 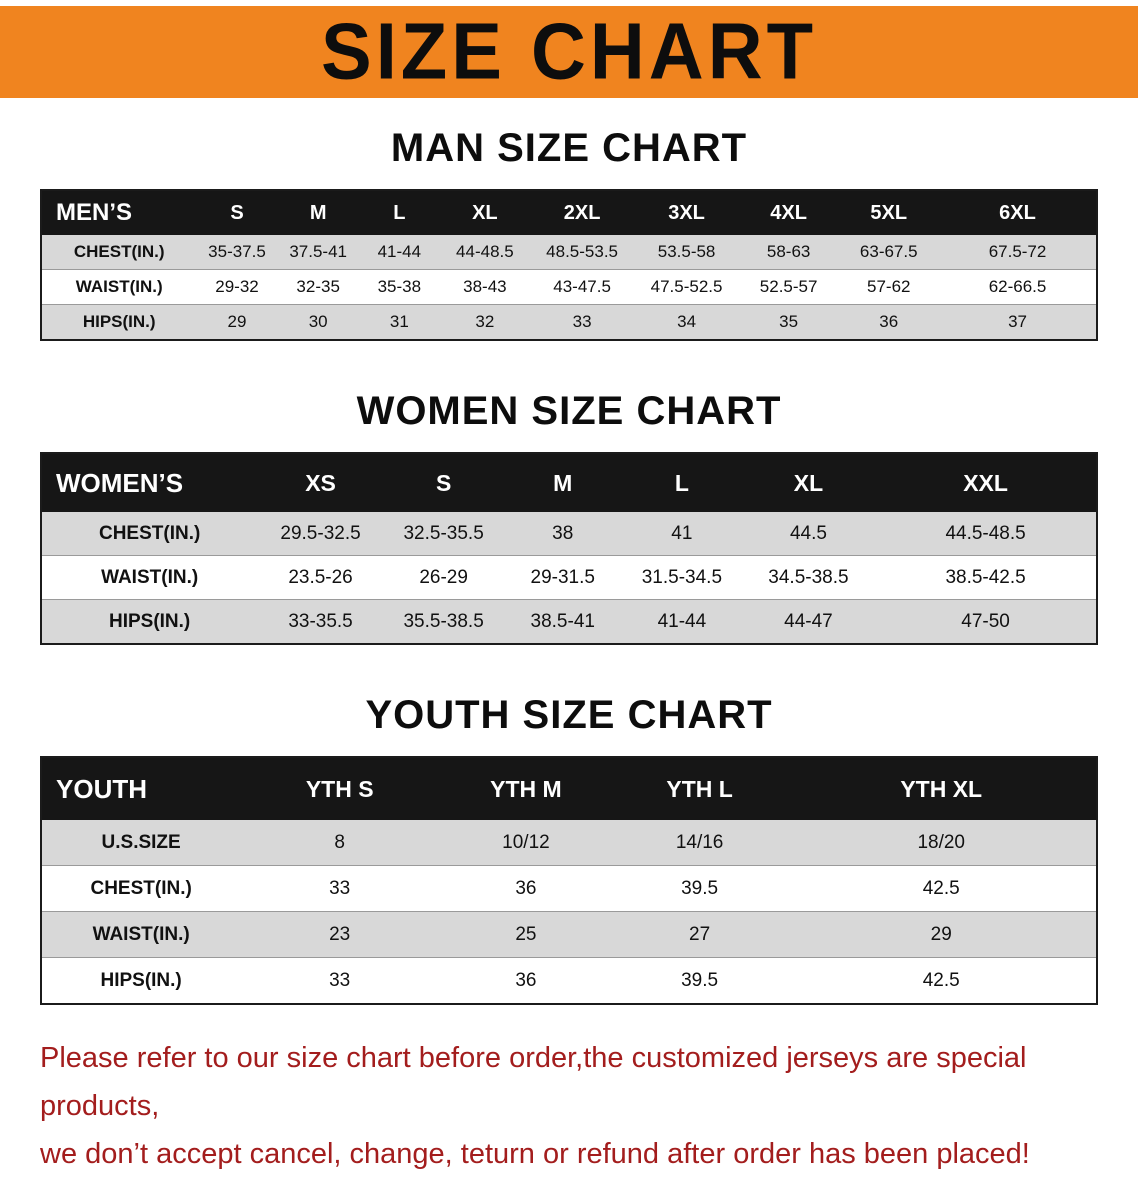 I want to click on size-column-header: 6XL, so click(x=1018, y=212).